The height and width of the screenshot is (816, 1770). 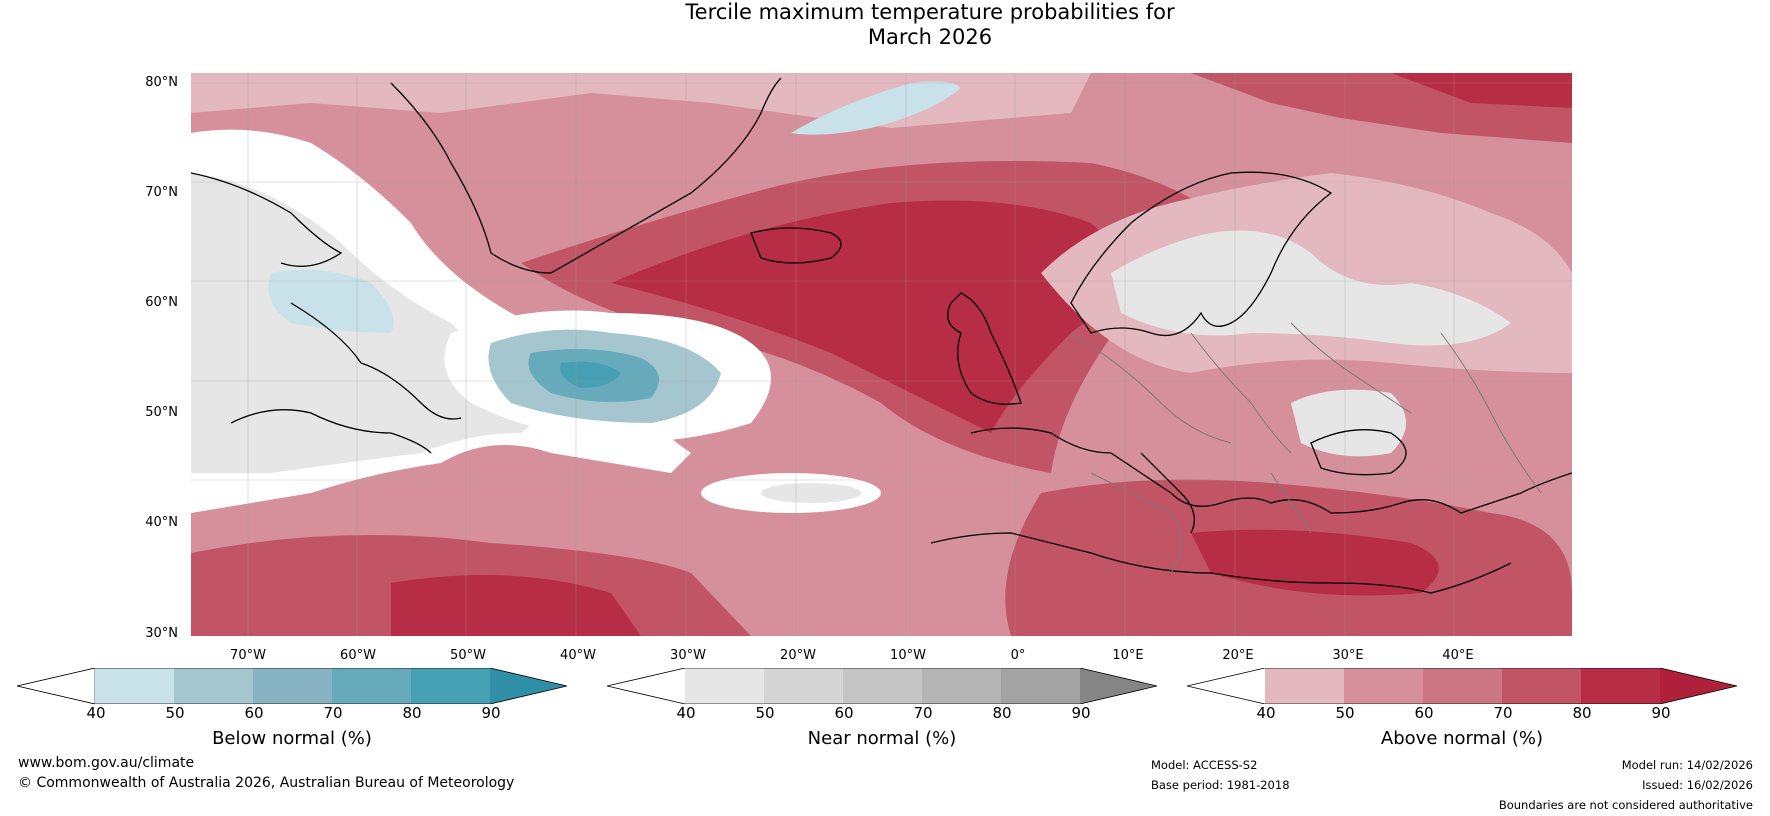 I want to click on lat-label-50n: 50°N, so click(x=161, y=412).